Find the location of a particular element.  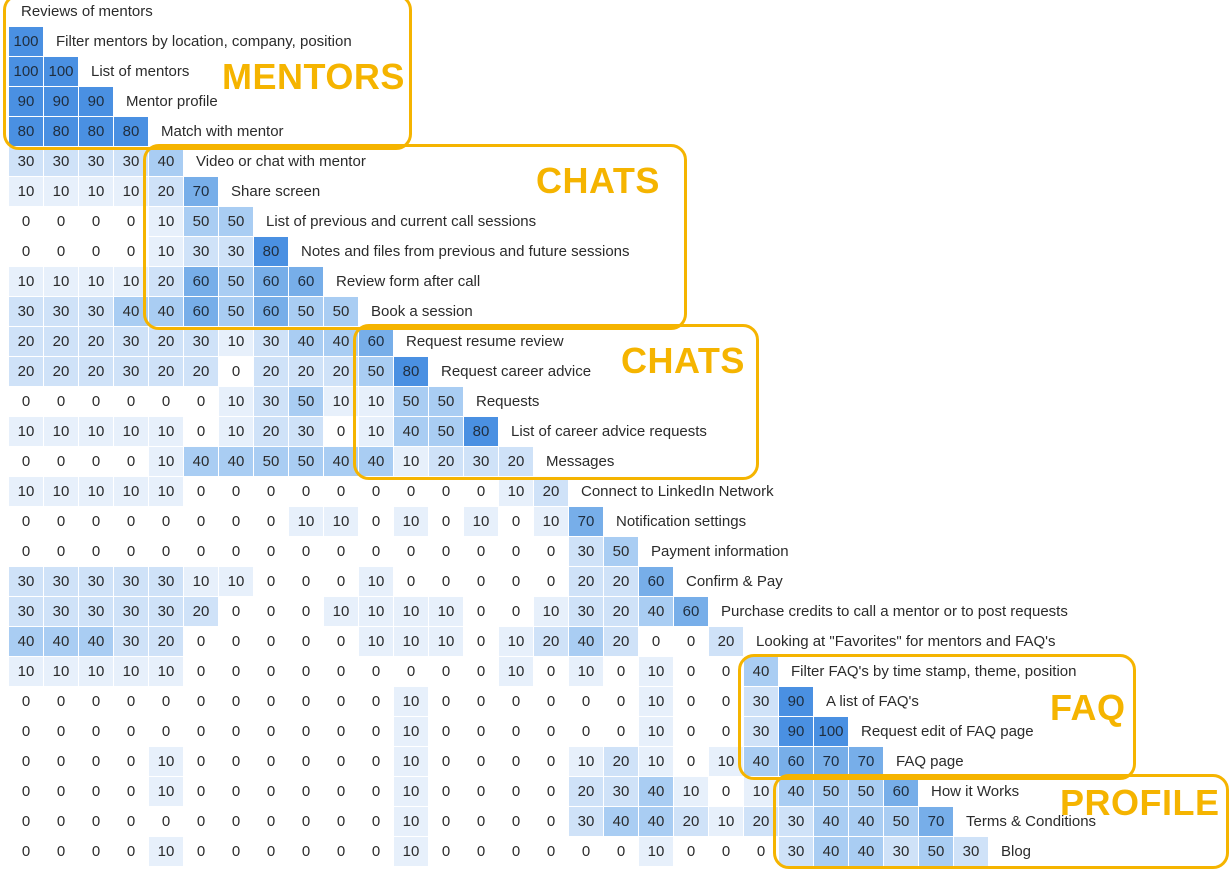

matrix-cell: 90 is located at coordinates (796, 701).